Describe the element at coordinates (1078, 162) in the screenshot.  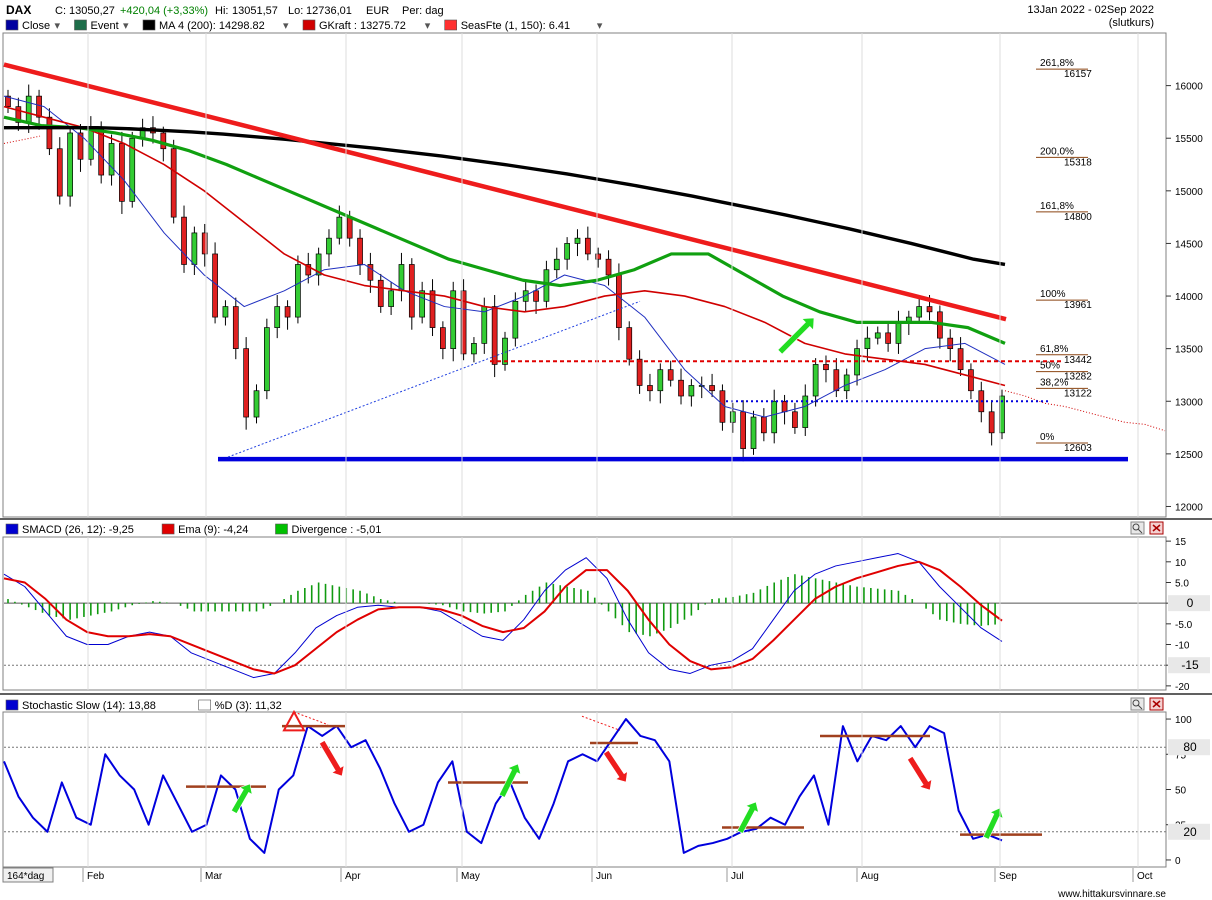
I see `fib-value-label: 15318` at that location.